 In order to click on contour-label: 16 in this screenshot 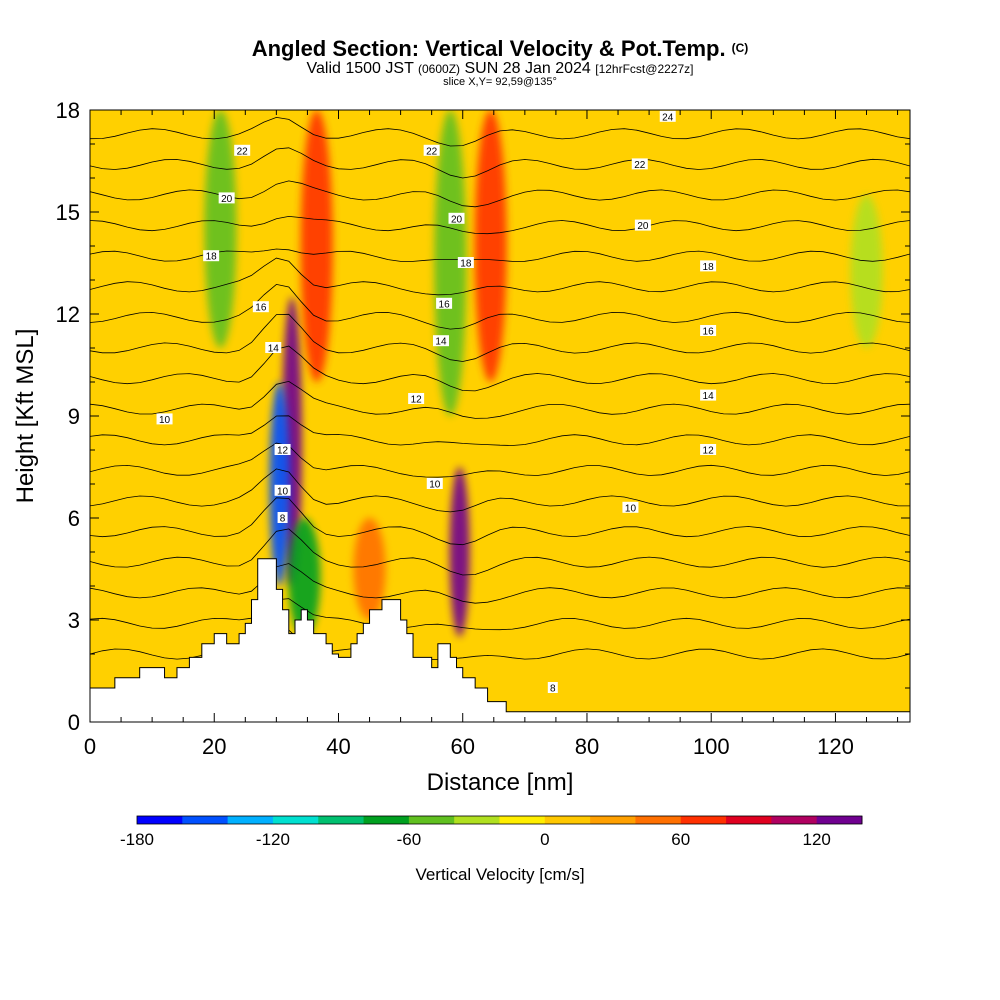, I will do `click(444, 303)`.